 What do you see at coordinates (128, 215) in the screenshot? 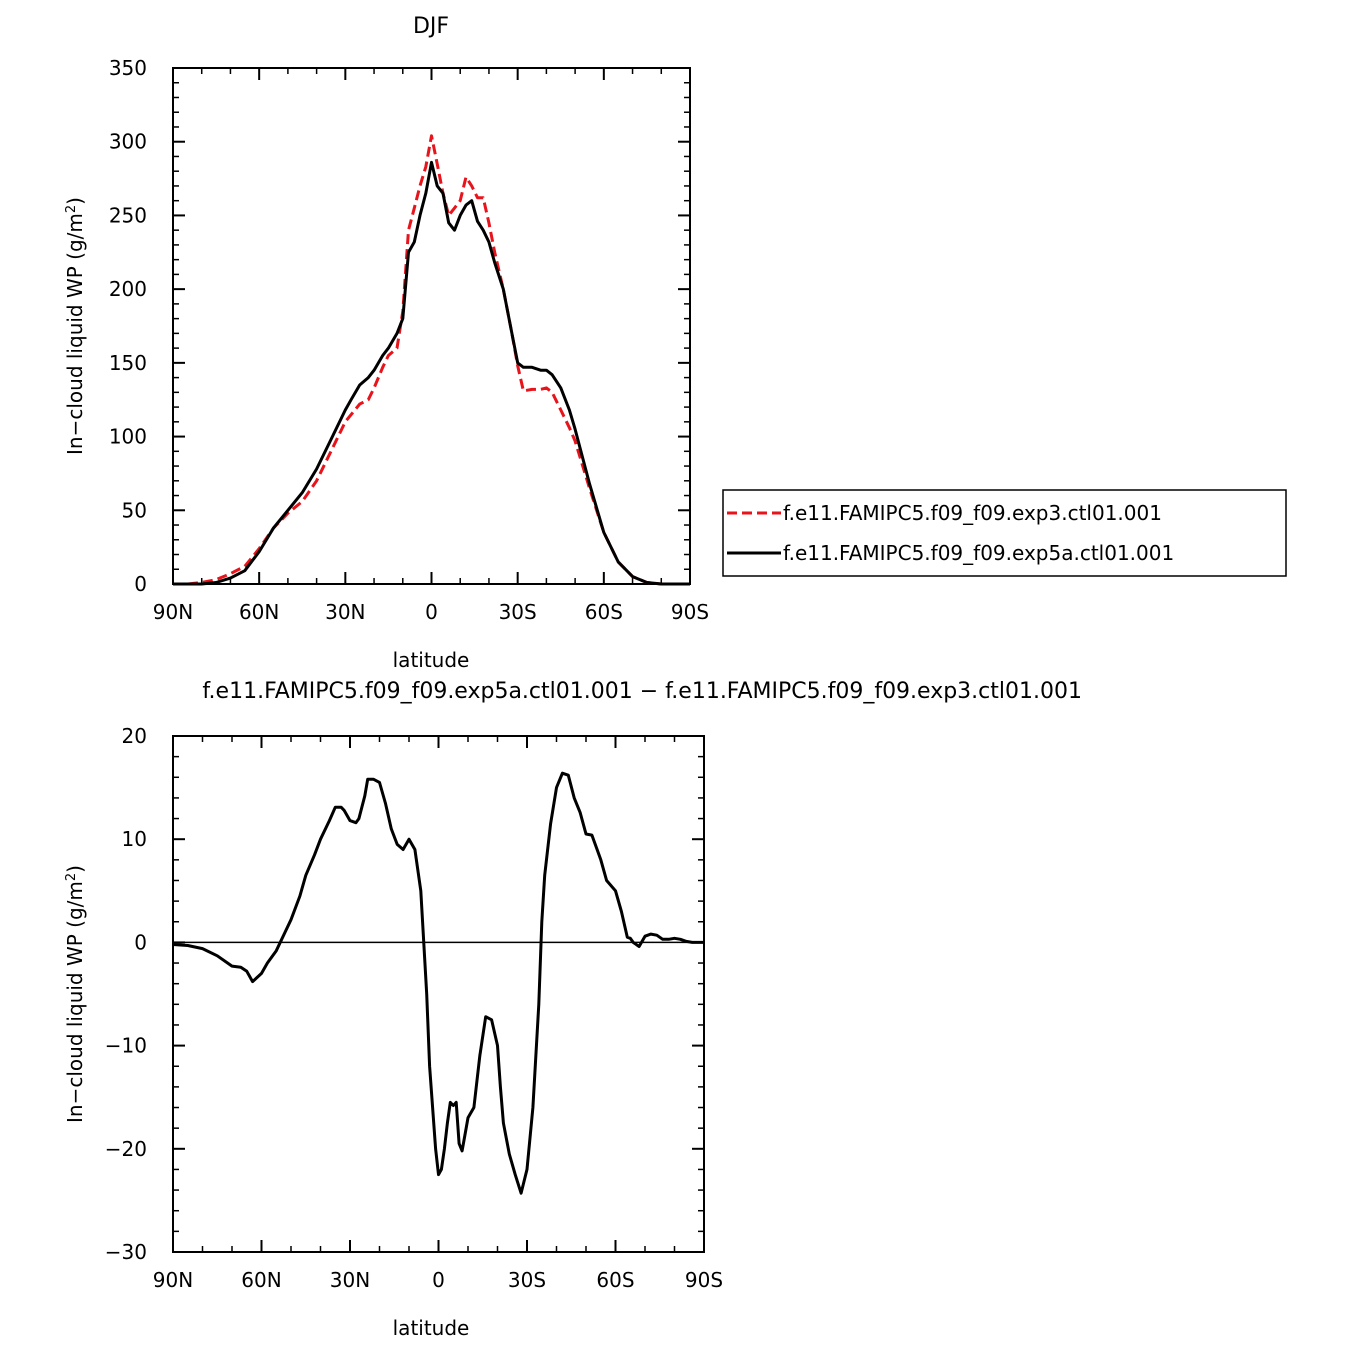
I see `y-tick-label: 250` at bounding box center [128, 215].